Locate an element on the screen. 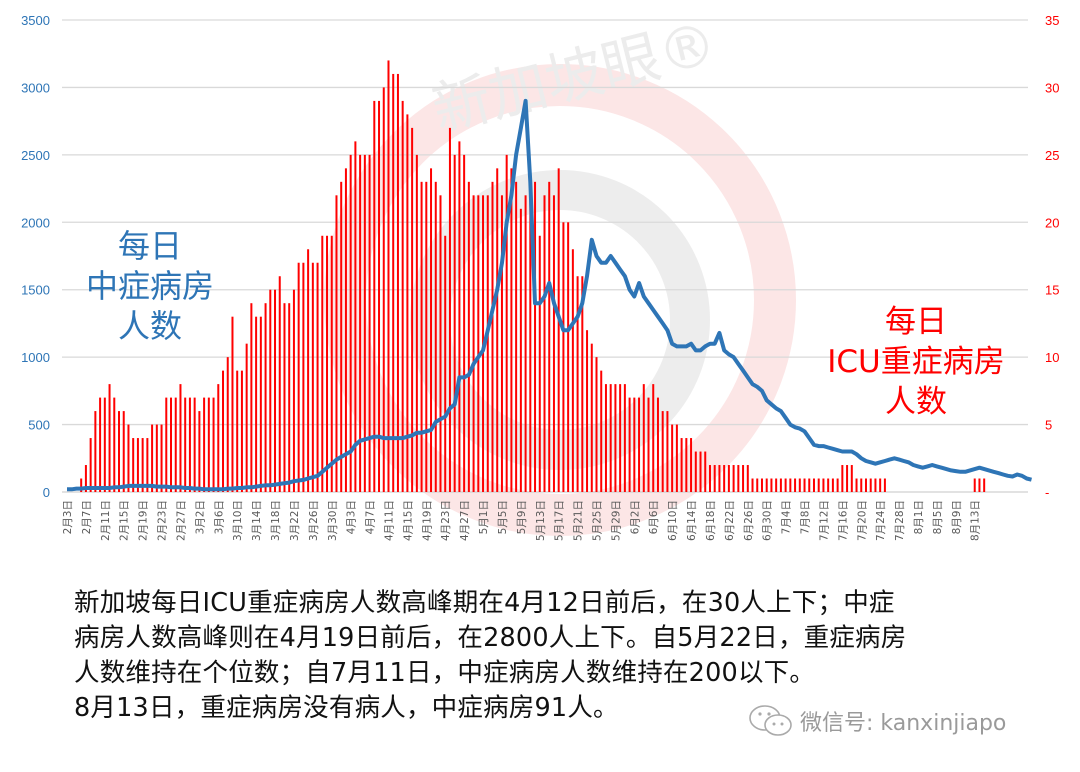  svg-text: 5月5日 is located at coordinates (503, 517).